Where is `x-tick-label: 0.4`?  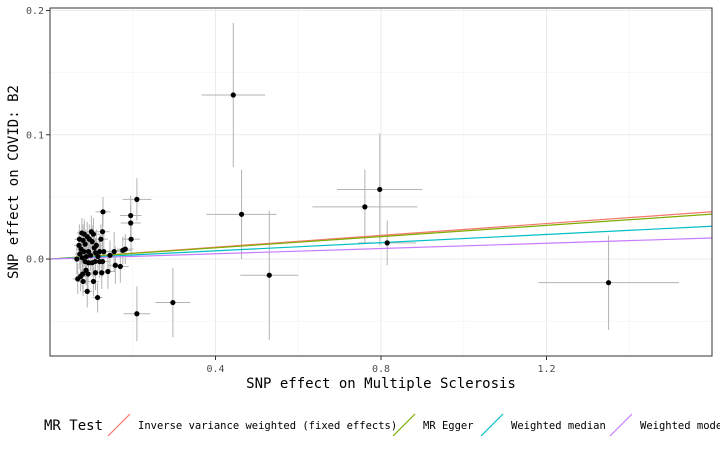 x-tick-label: 0.4 is located at coordinates (215, 369).